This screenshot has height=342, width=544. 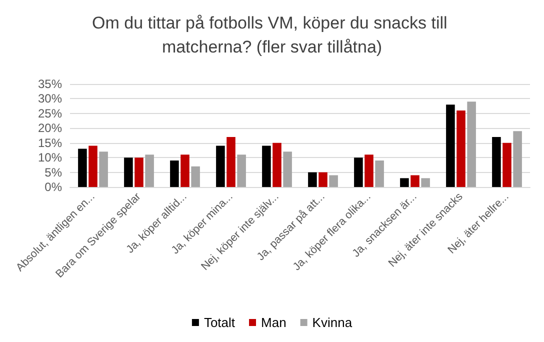 What do you see at coordinates (332, 322) in the screenshot?
I see `legend-label: Kvinna` at bounding box center [332, 322].